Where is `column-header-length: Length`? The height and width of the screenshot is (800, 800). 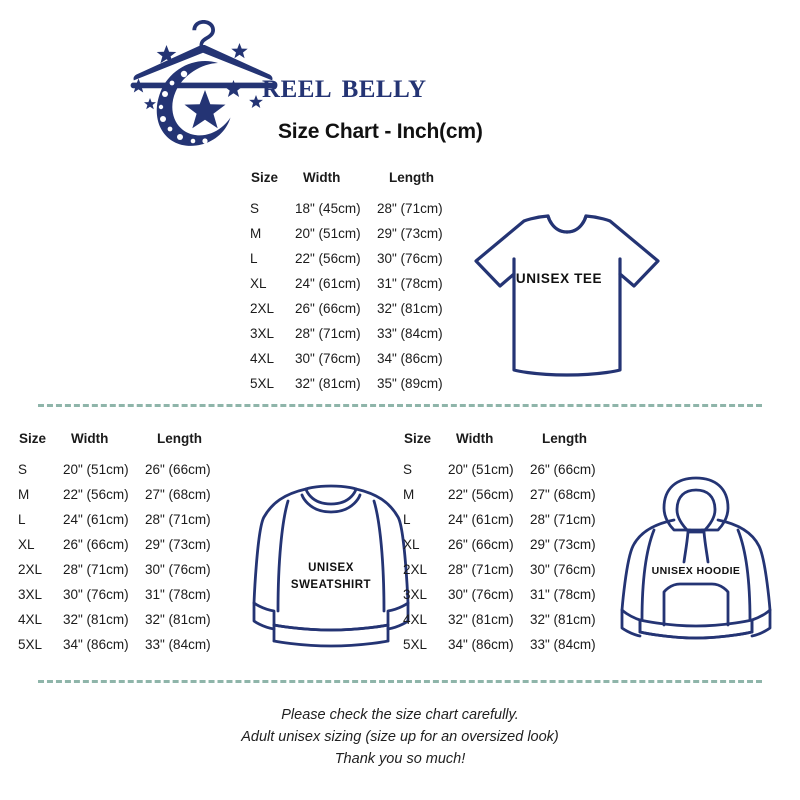
column-header-length: Length is located at coordinates (179, 438).